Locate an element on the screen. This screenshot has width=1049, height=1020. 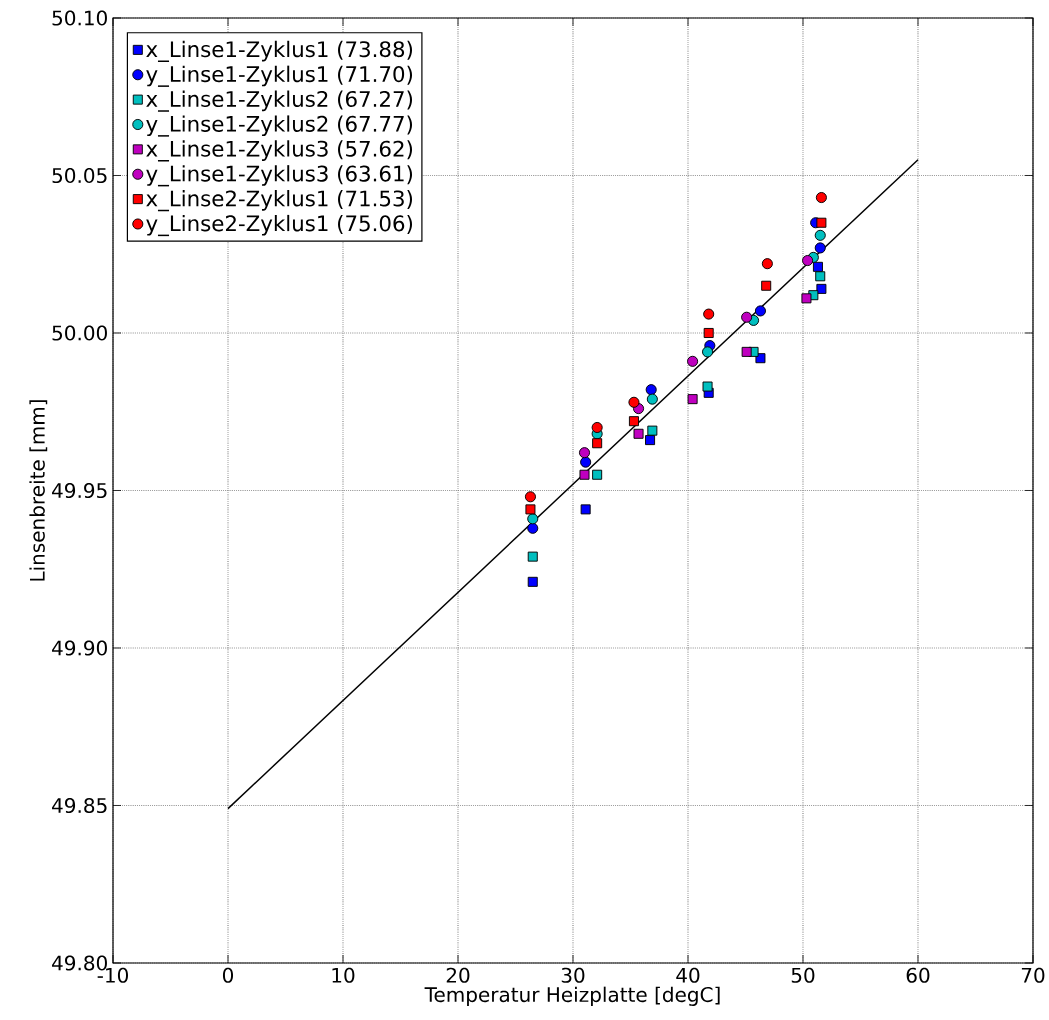
y-tick-label: 50.05 is located at coordinates (79, 175).